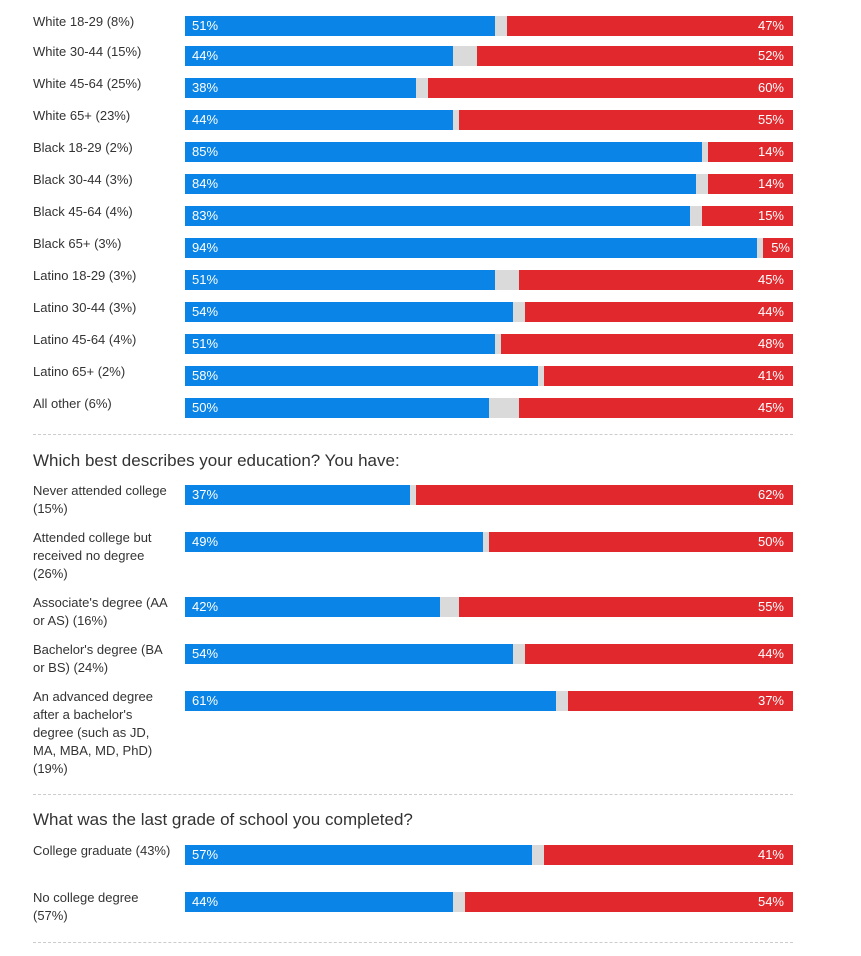  I want to click on bar-segment-candidate-b: 50%, so click(641, 542).